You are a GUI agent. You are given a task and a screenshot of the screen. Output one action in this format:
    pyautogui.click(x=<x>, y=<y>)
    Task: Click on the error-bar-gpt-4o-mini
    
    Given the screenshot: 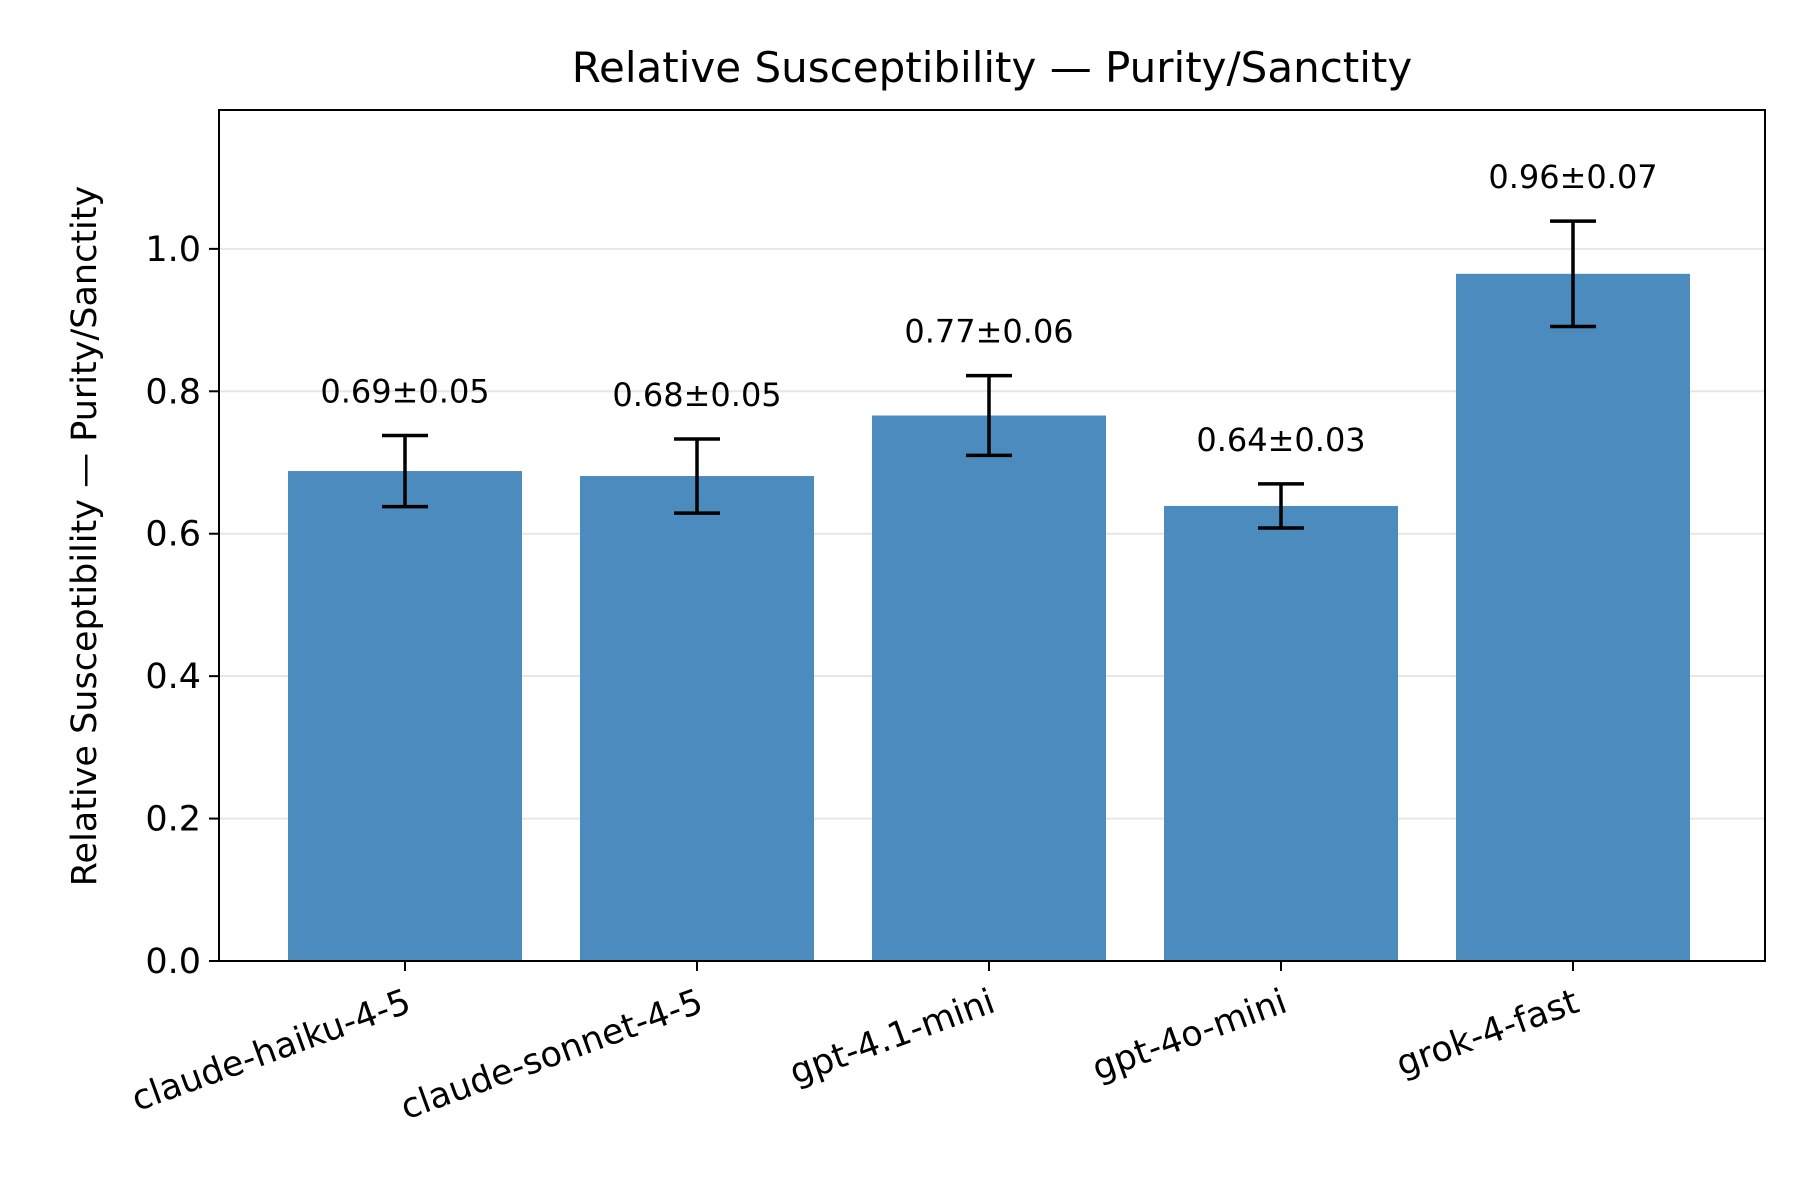 What is the action you would take?
    pyautogui.click(x=1281, y=506)
    